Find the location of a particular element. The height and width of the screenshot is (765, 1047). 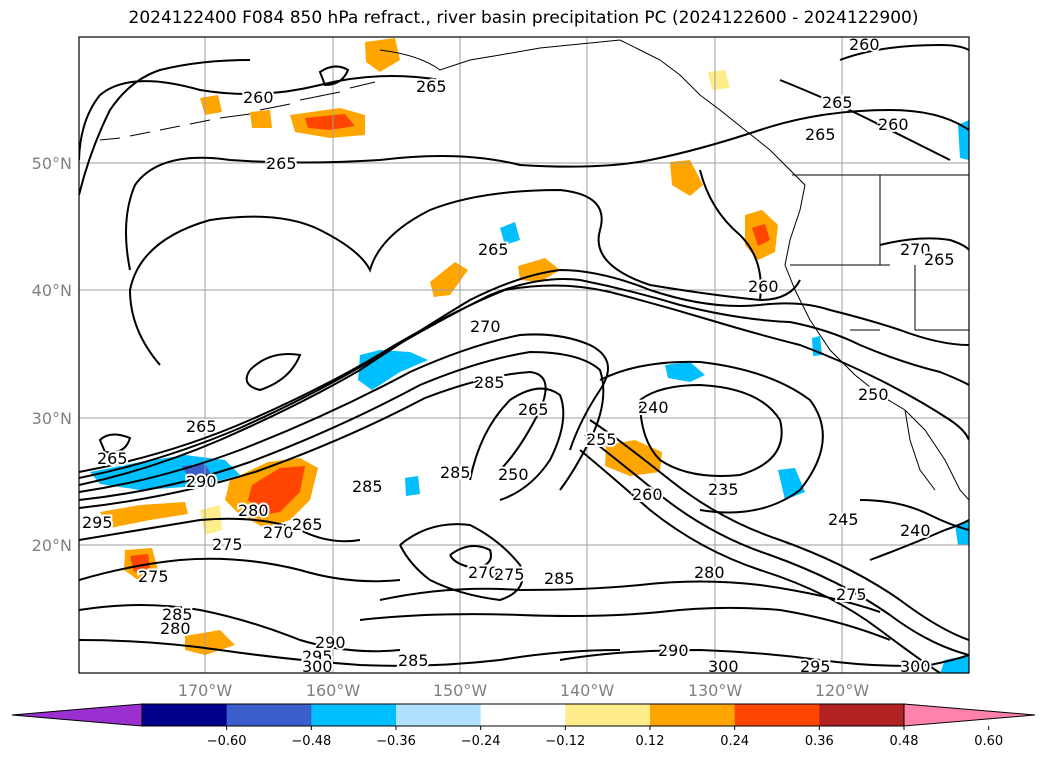

contour-label: 245 is located at coordinates (843, 519).